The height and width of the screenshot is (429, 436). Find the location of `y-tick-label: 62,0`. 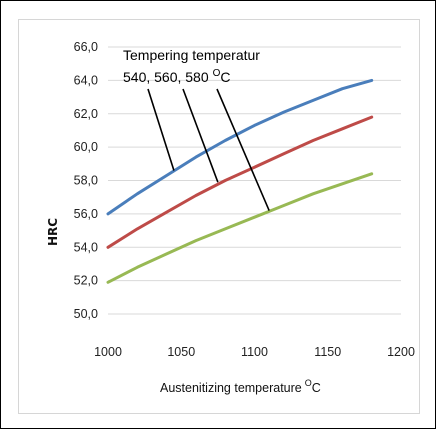

y-tick-label: 62,0 is located at coordinates (86, 114).